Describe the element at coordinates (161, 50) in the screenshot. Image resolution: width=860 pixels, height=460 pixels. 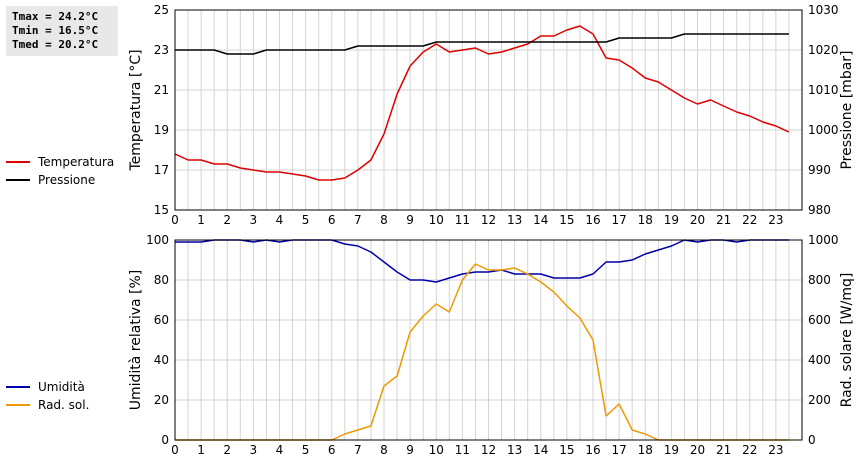
I see `chart-0-y-tick-label: 23` at that location.